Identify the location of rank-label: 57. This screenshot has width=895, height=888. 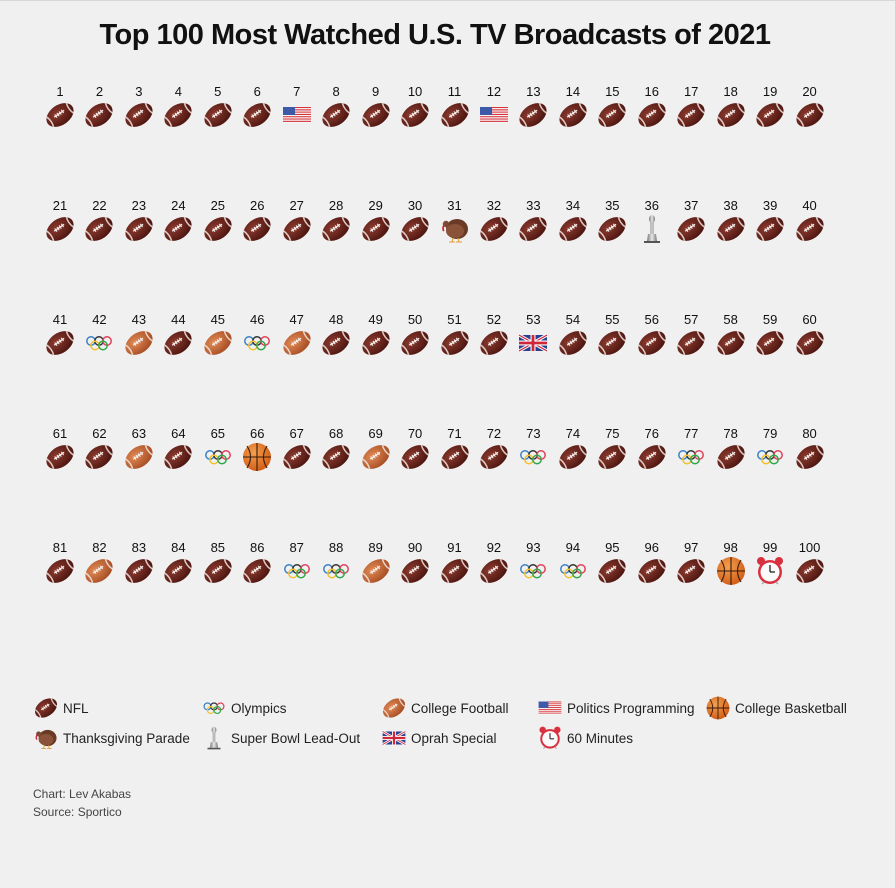
(691, 319).